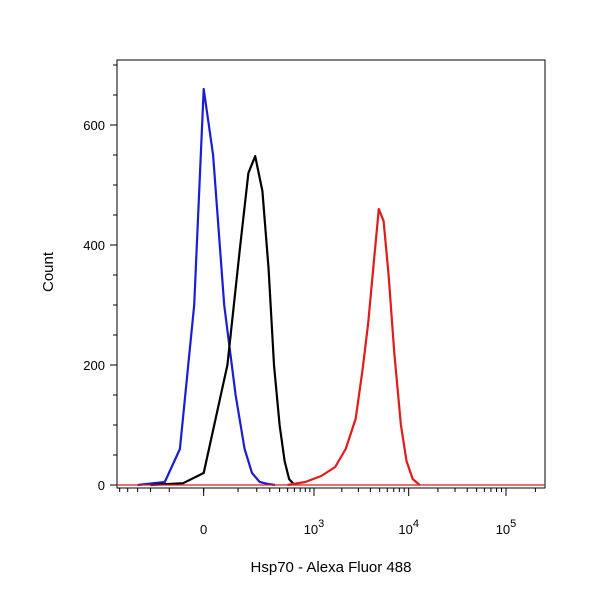  I want to click on x-tick-label: 10⁴, so click(408, 527).